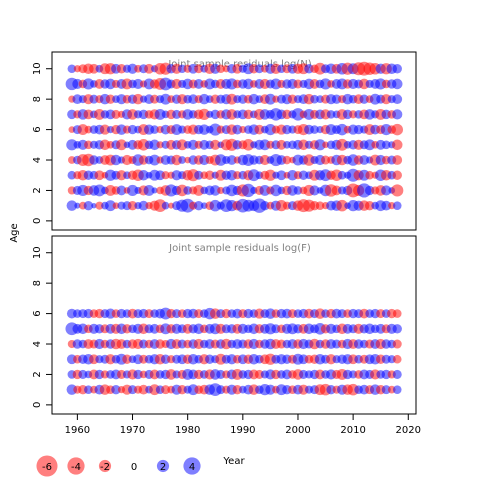 This screenshot has width=480, height=480. Describe the element at coordinates (239, 248) in the screenshot. I see `panel-title: Joint sample residuals log(F)` at that location.